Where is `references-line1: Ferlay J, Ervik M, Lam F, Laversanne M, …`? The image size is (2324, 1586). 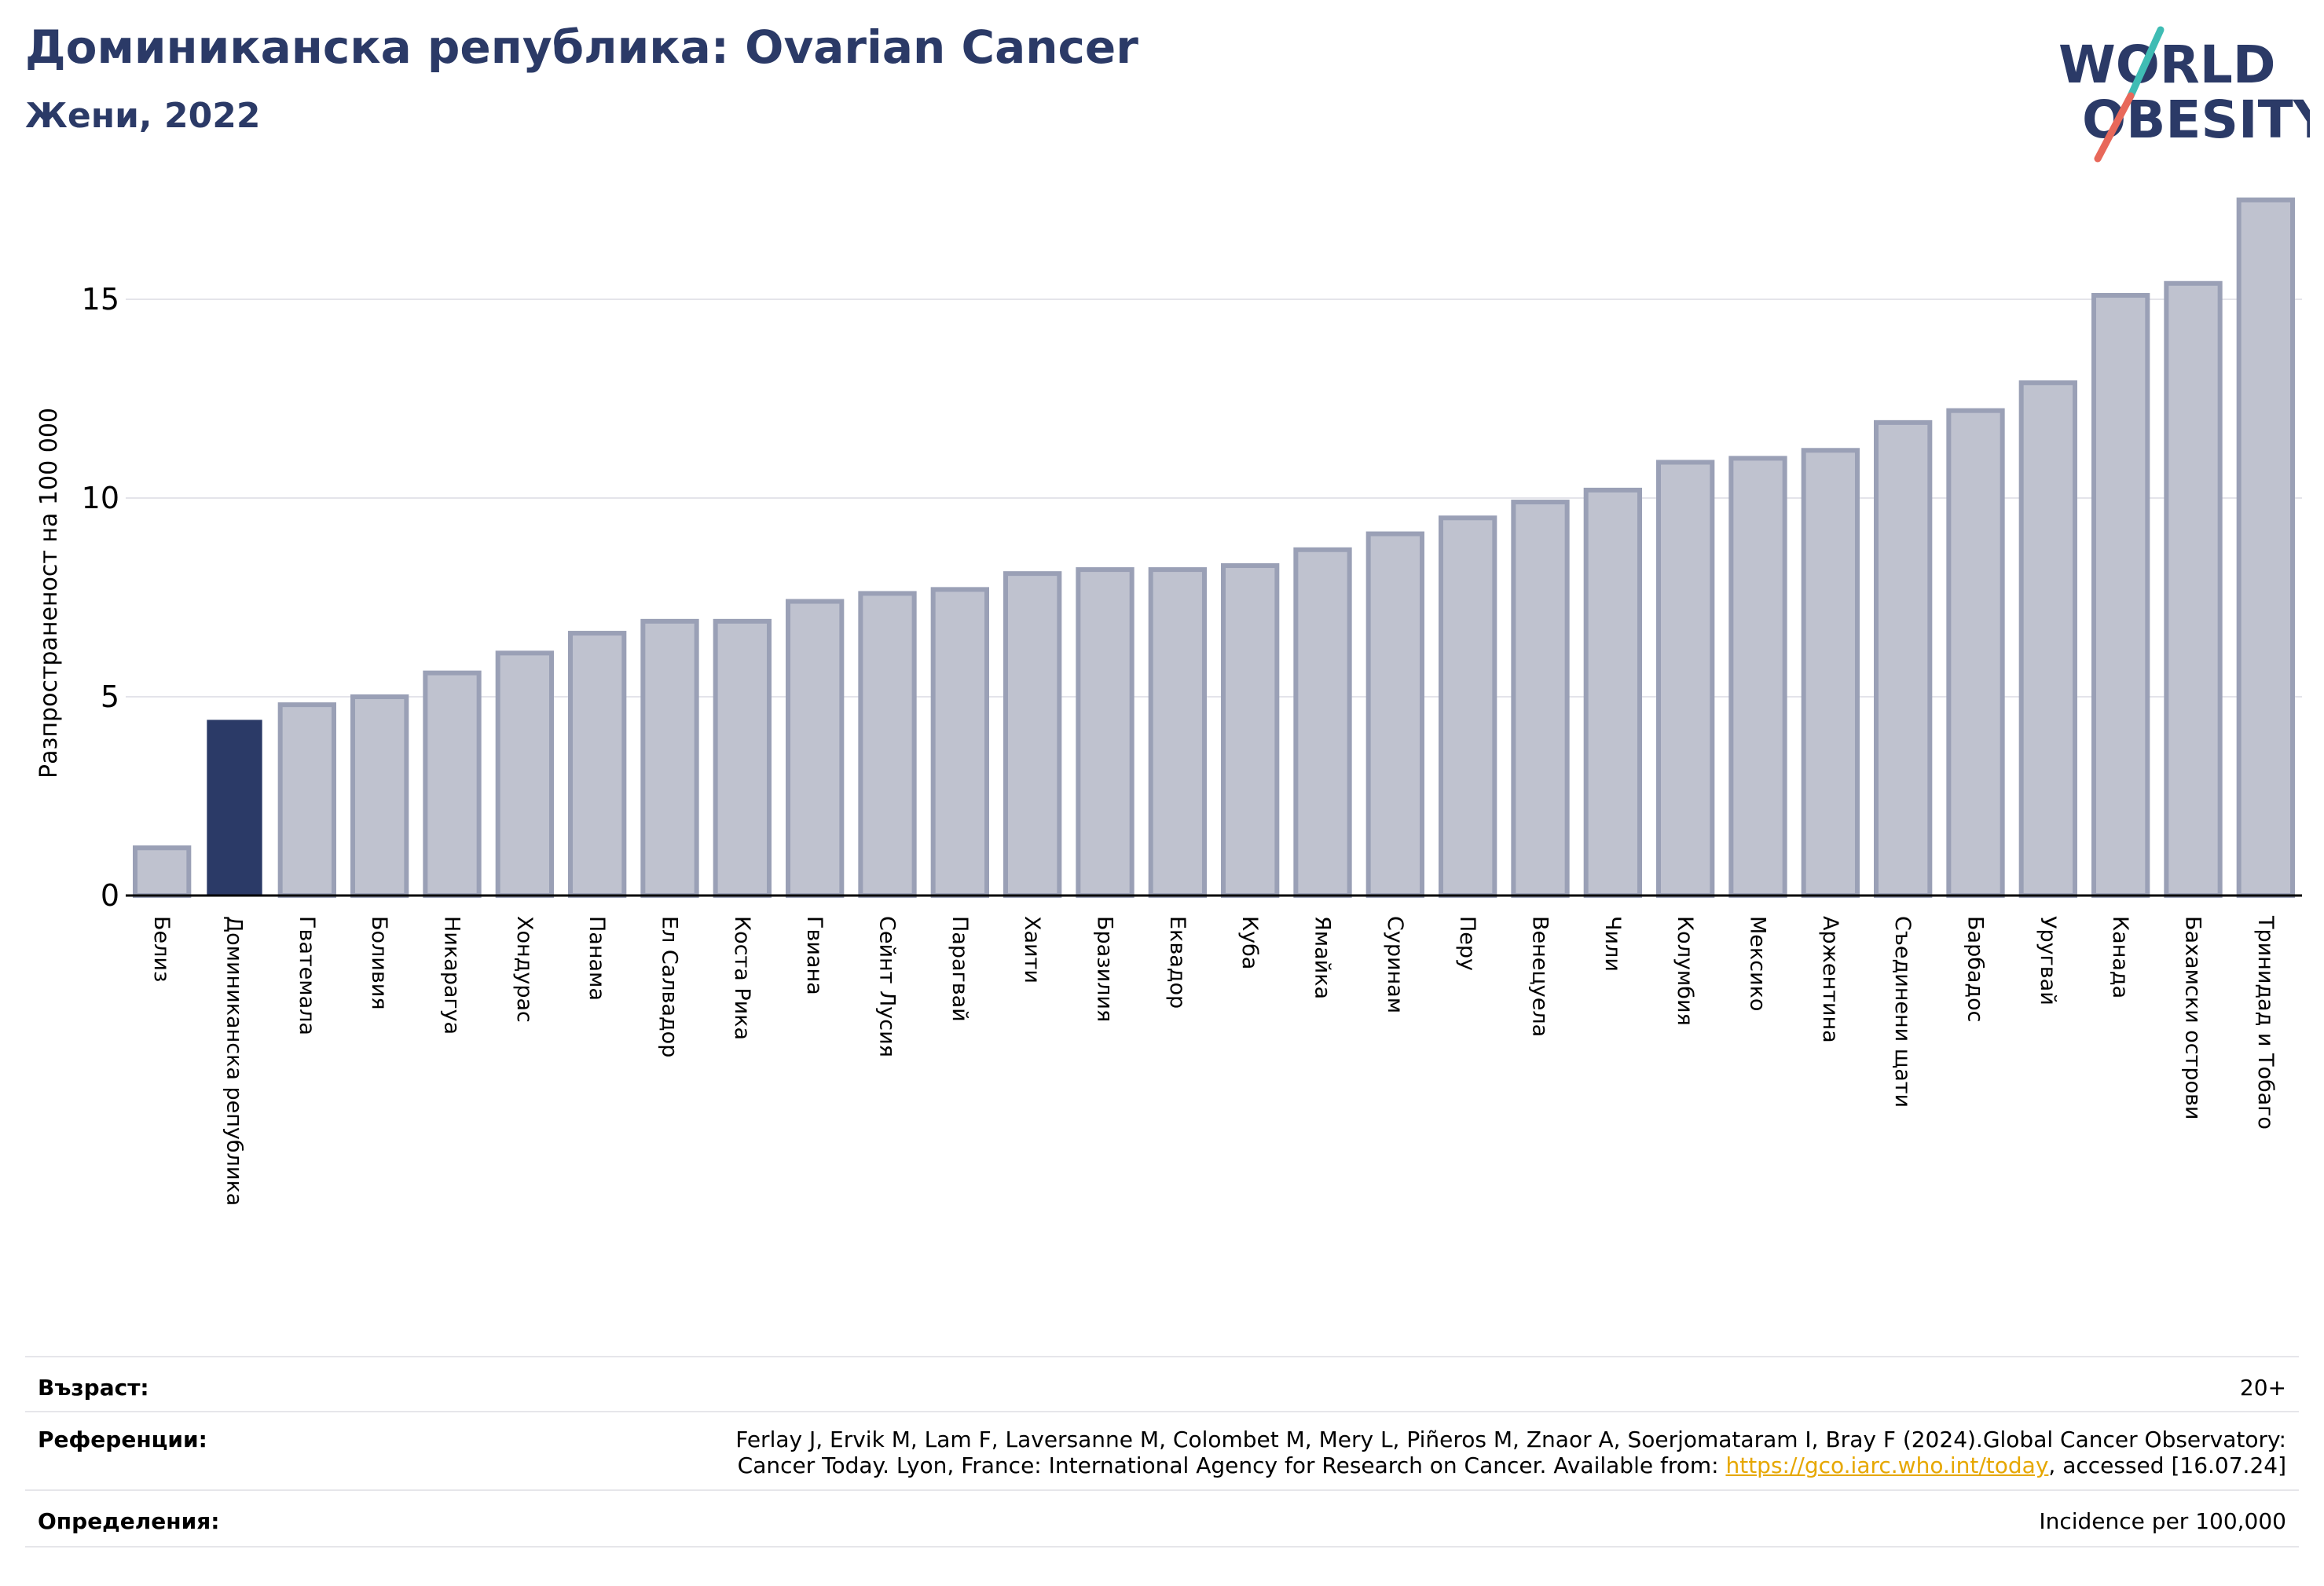 references-line1: Ferlay J, Ervik M, Lam F, Laversanne M, … is located at coordinates (1510, 1439).